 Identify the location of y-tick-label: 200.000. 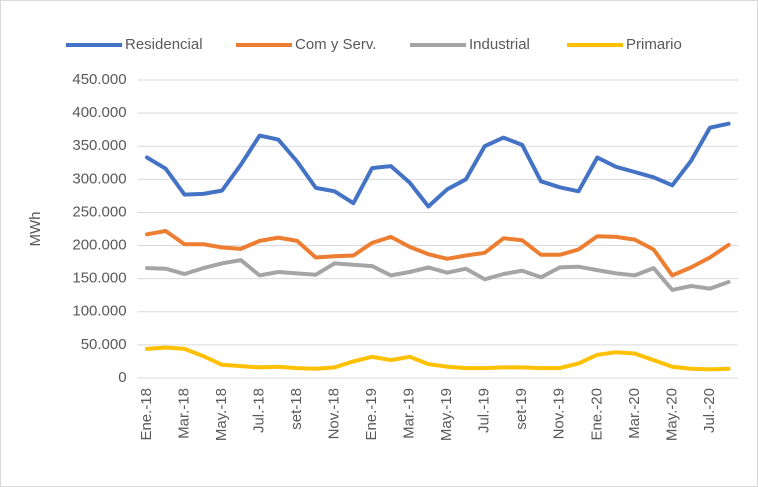
(99, 245).